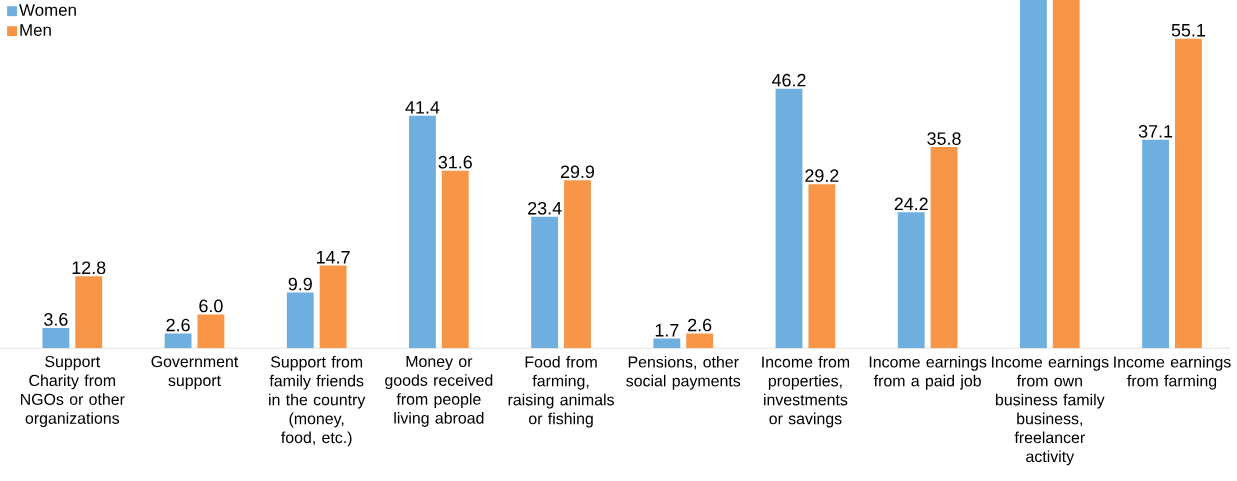 The height and width of the screenshot is (481, 1237). What do you see at coordinates (789, 80) in the screenshot?
I see `data-label: 46.2` at bounding box center [789, 80].